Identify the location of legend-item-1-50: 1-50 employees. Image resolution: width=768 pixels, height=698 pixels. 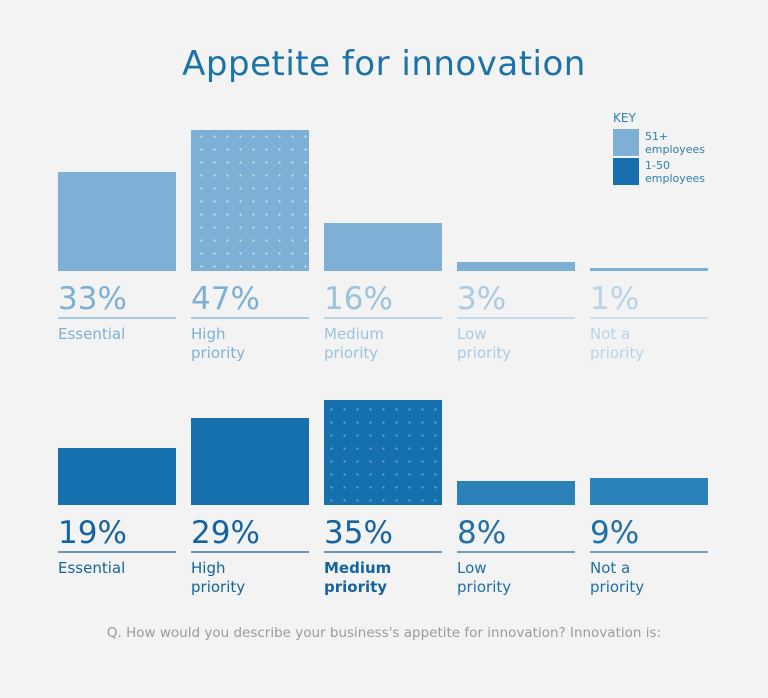
(659, 172).